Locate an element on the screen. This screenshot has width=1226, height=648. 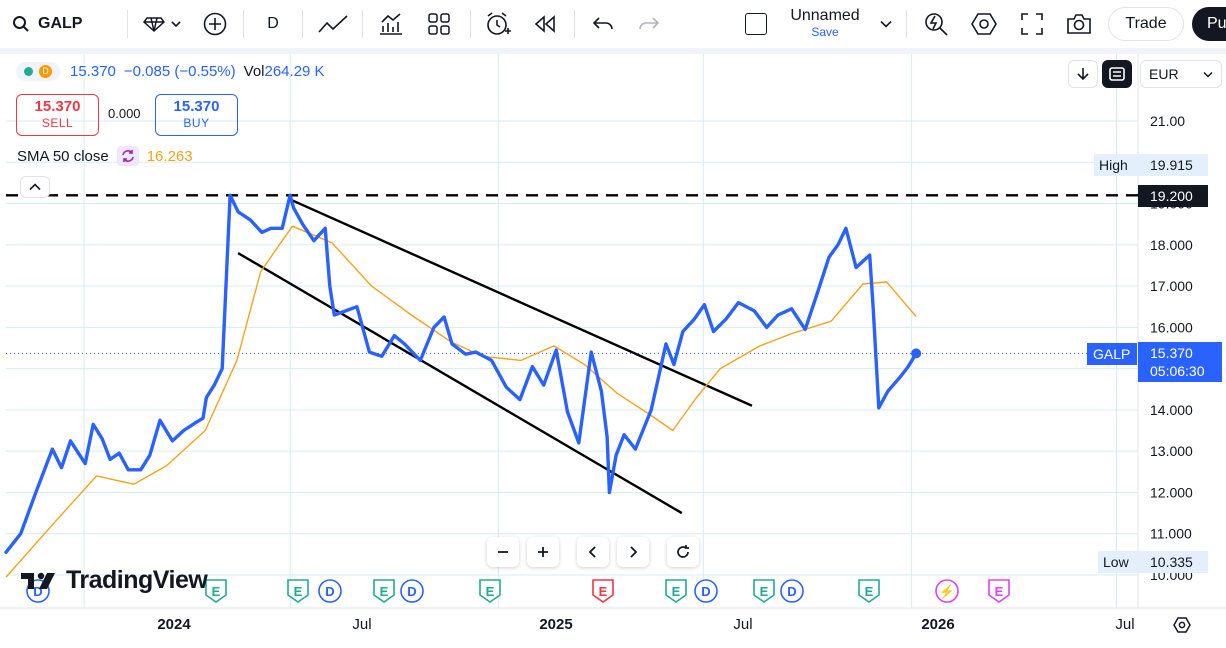
bar-countdown: 05:06:30 is located at coordinates (1177, 371).